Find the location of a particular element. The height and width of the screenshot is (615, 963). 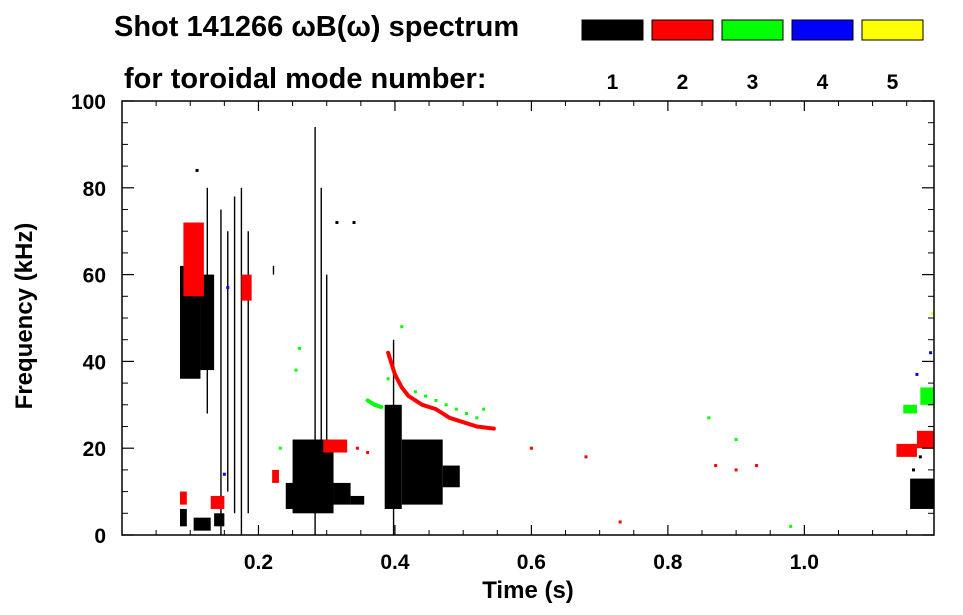

x-tick-label: 0.4 is located at coordinates (395, 562).